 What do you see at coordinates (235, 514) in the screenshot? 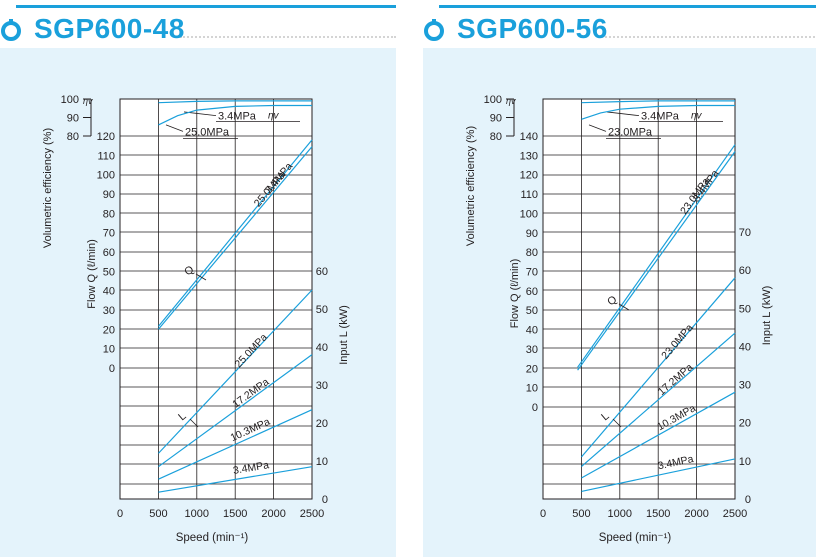
I see `x-tick-label: 1500` at bounding box center [235, 514].